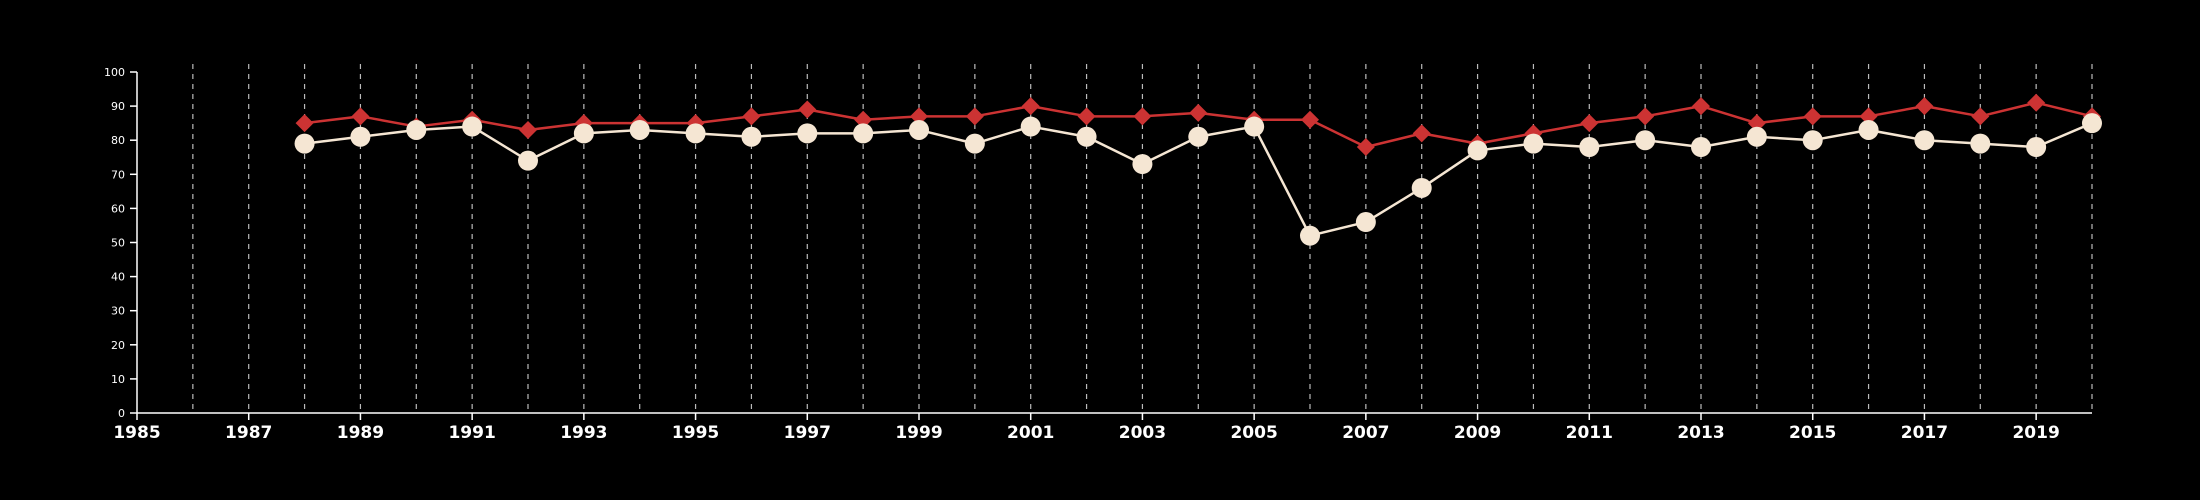 Image resolution: width=2200 pixels, height=500 pixels. Describe the element at coordinates (583, 433) in the screenshot. I see `x-tick-label: 1993` at that location.